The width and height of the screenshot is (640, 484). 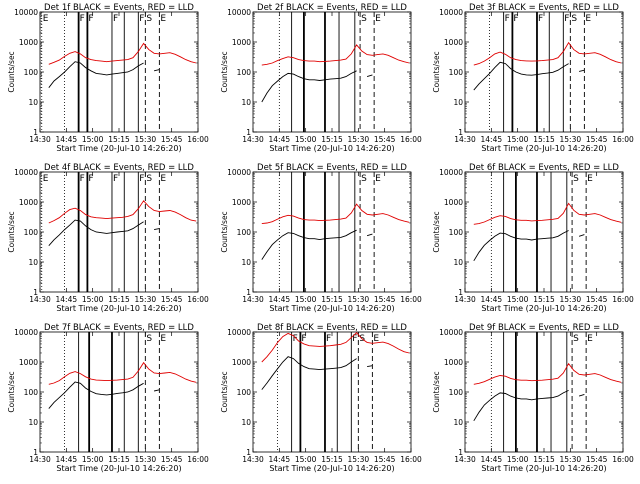 I want to click on panel-title: Det 9f BLACK = Events, RED = LLD, so click(x=544, y=328).